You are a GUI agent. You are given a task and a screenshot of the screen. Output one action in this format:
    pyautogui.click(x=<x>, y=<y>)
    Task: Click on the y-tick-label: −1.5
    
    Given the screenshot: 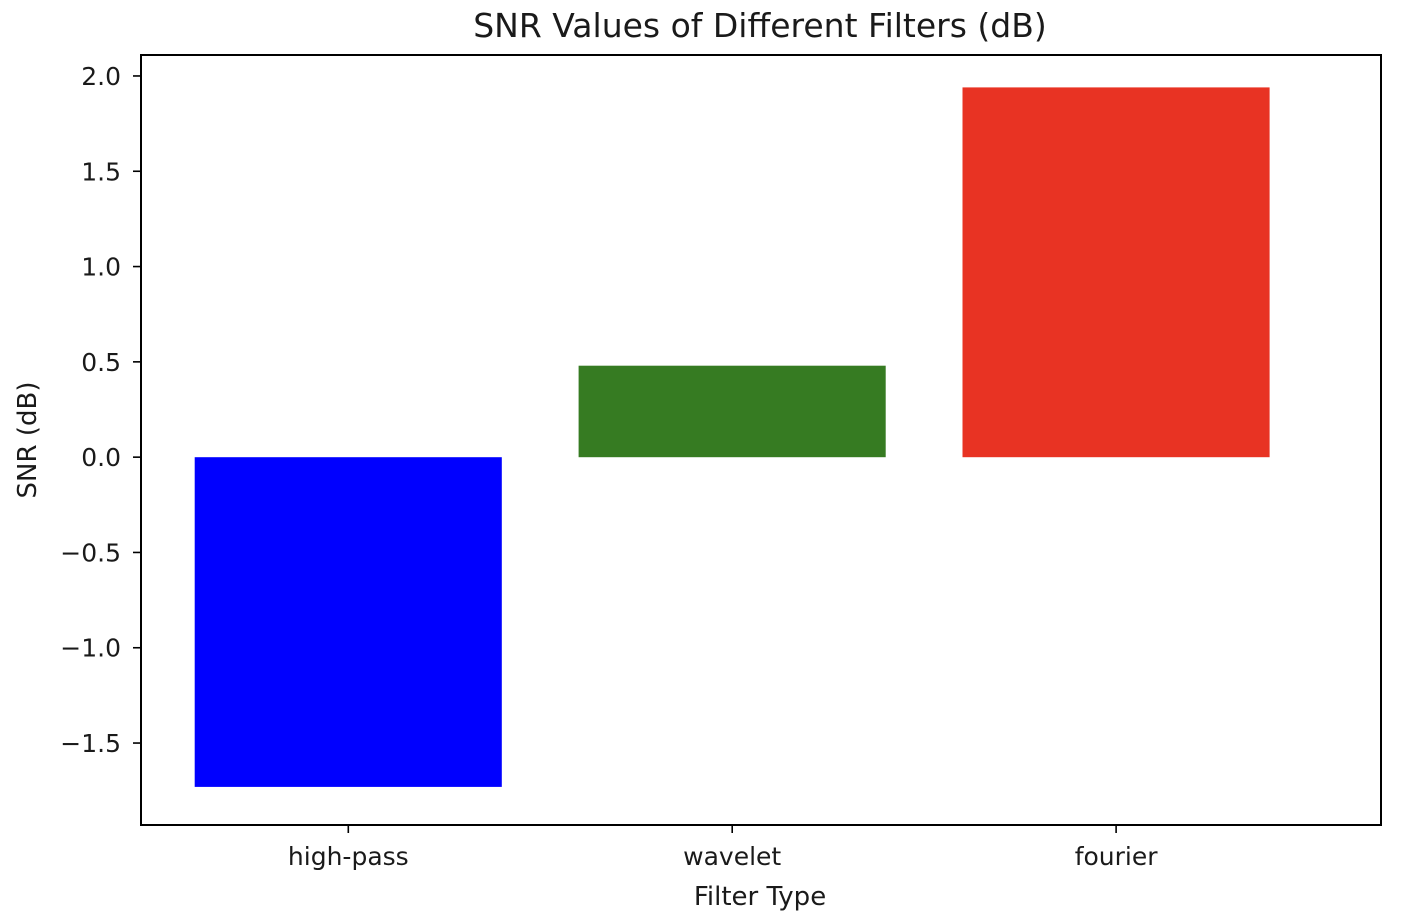 What is the action you would take?
    pyautogui.click(x=90, y=743)
    